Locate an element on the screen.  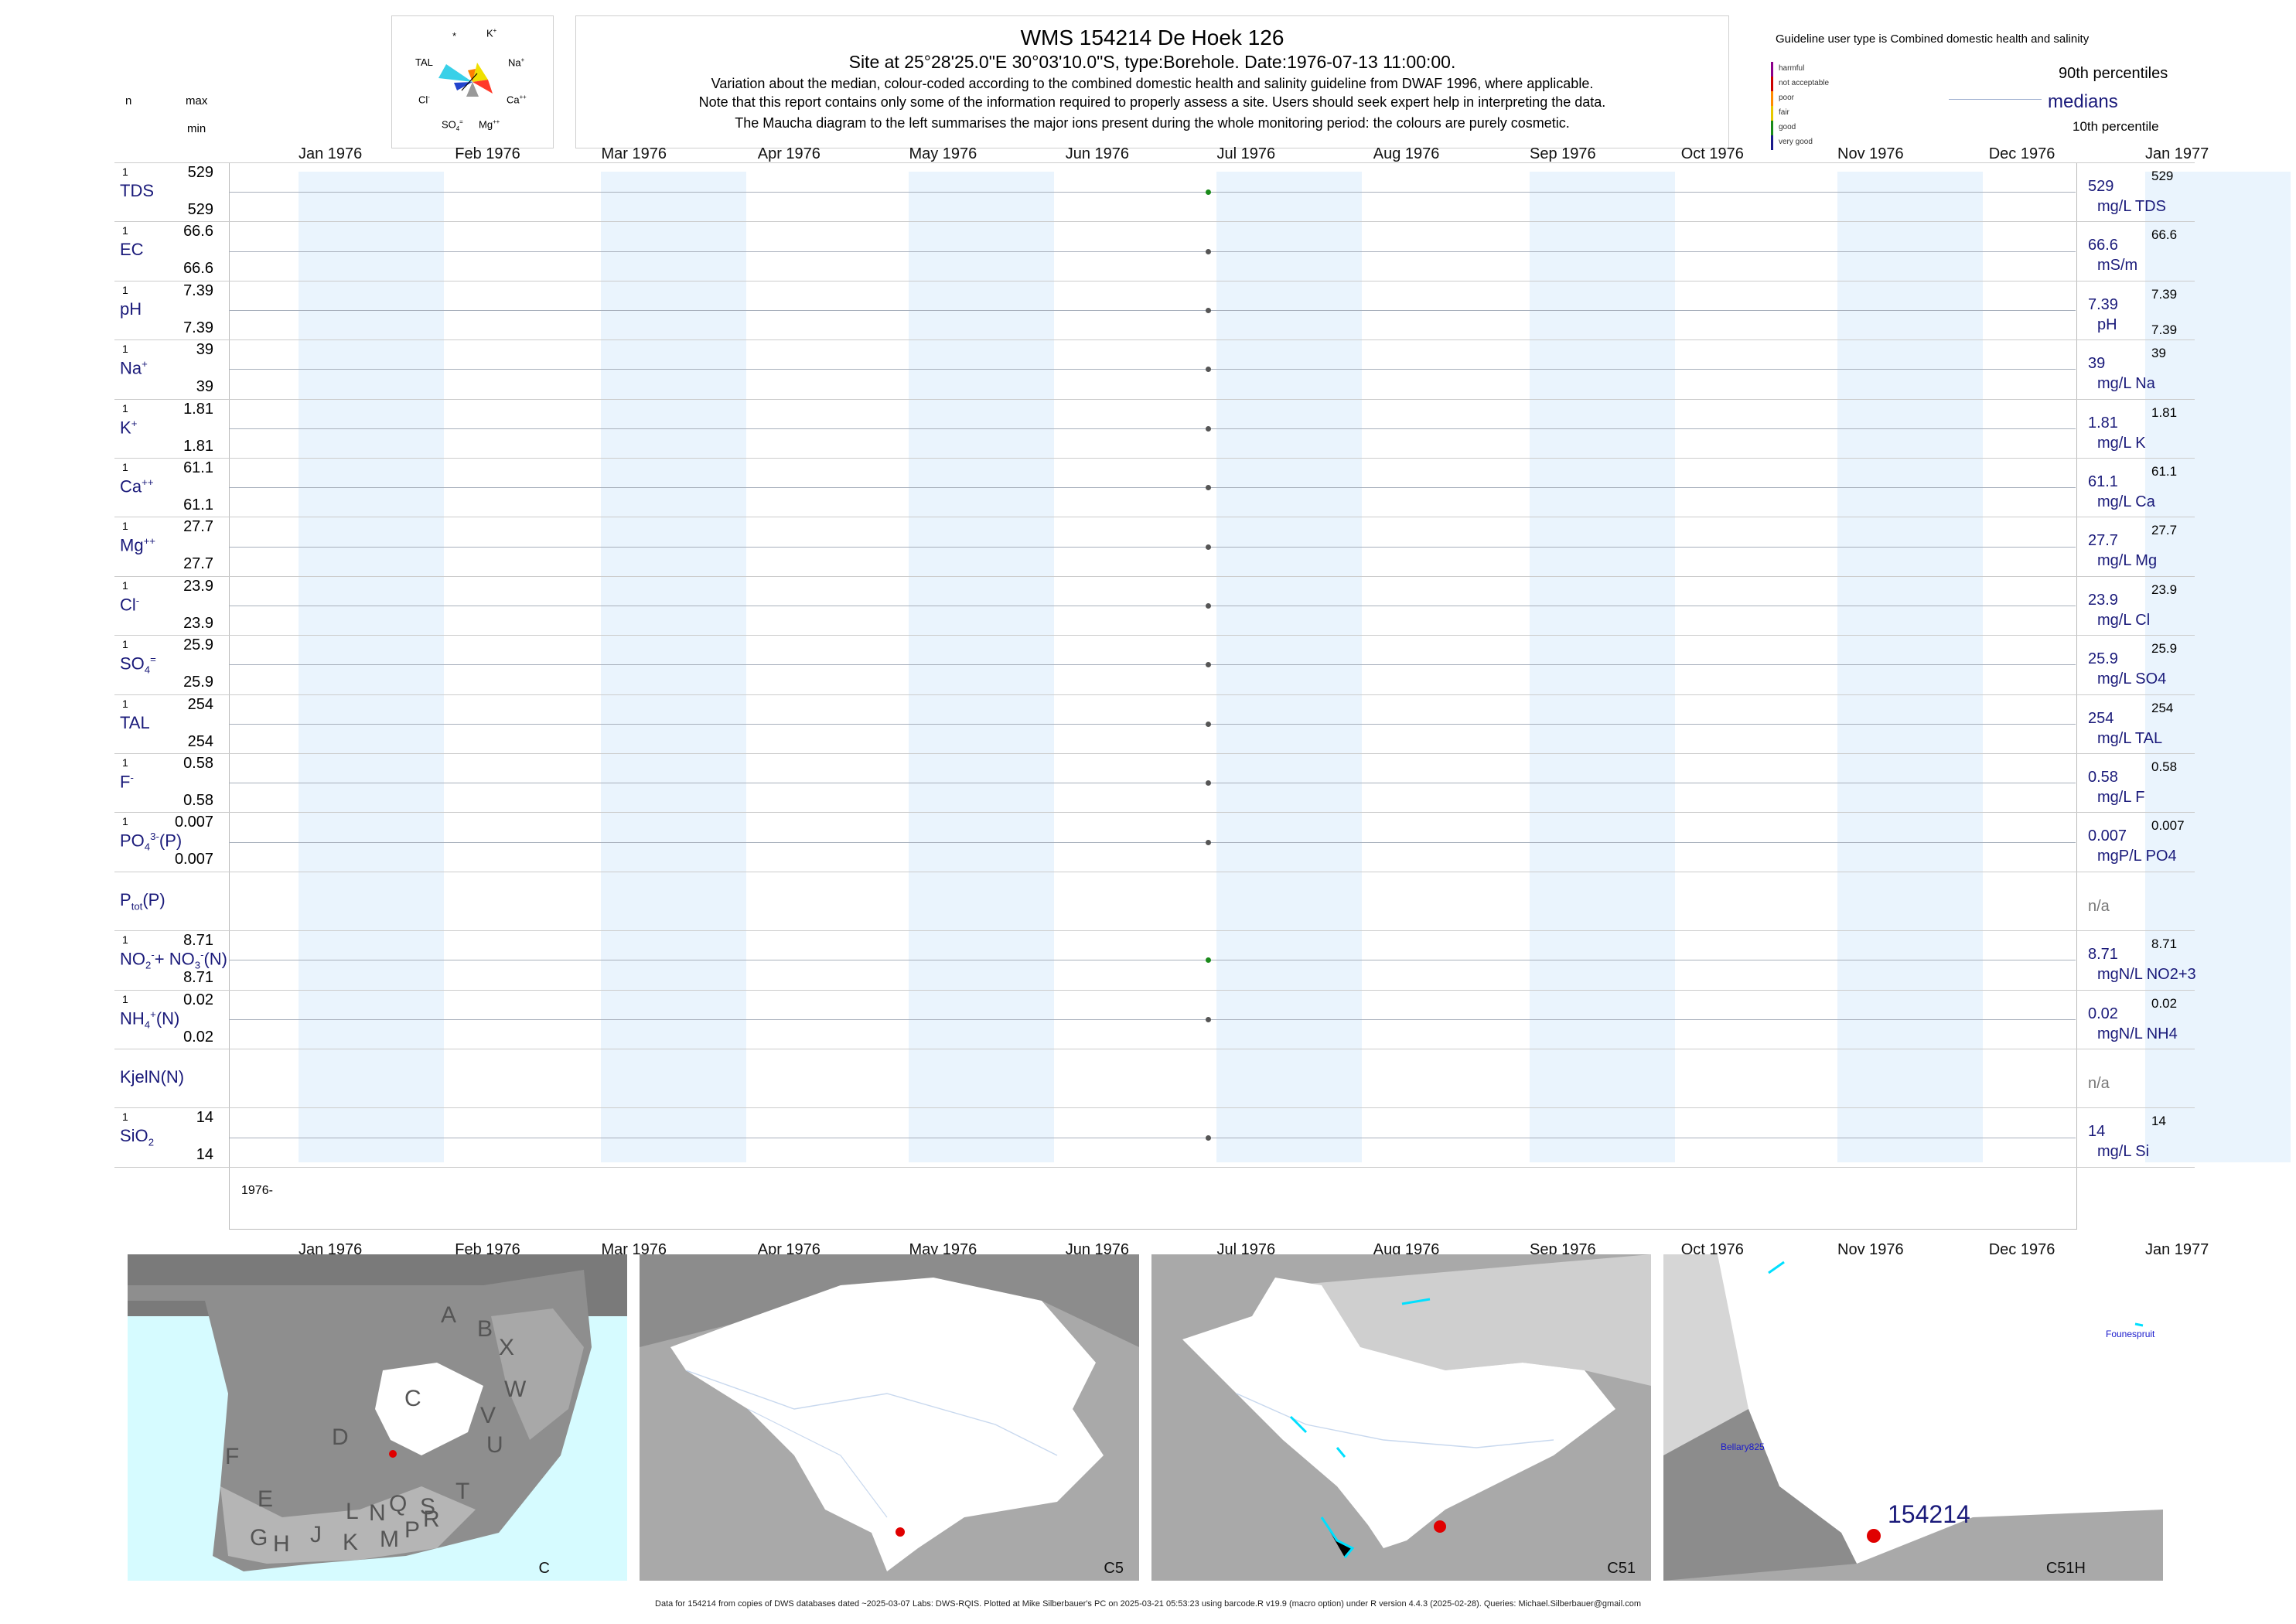
median-value: n/a is located at coordinates (2099, 1083).